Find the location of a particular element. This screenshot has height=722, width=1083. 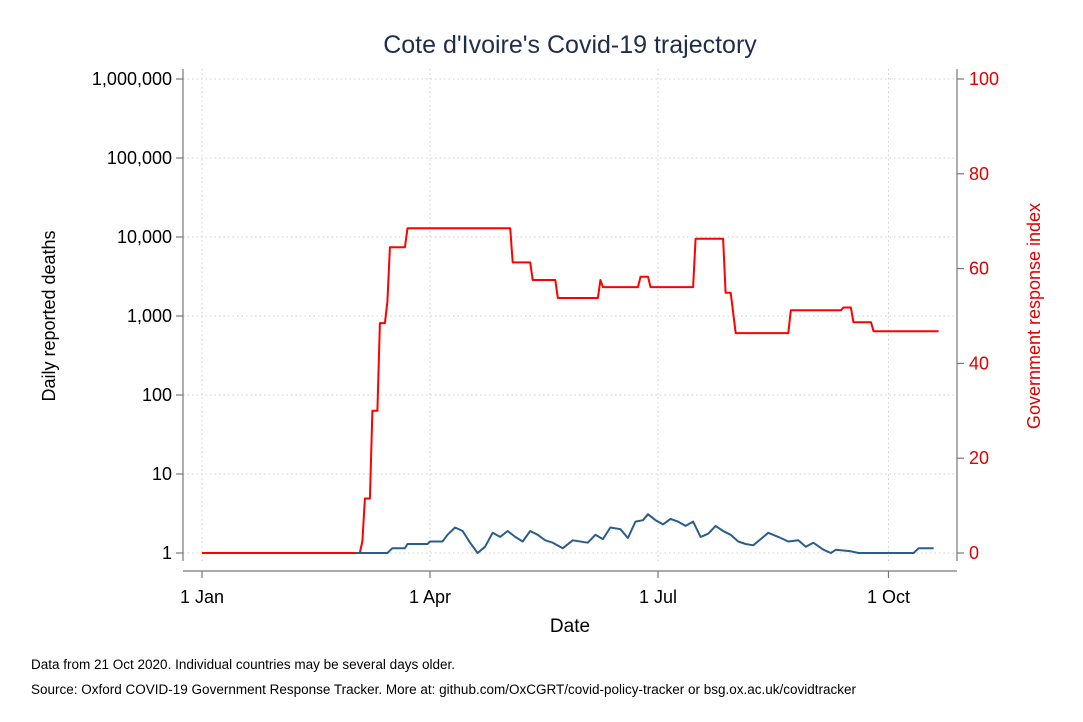

y-right-tick-label: 40 is located at coordinates (979, 363).